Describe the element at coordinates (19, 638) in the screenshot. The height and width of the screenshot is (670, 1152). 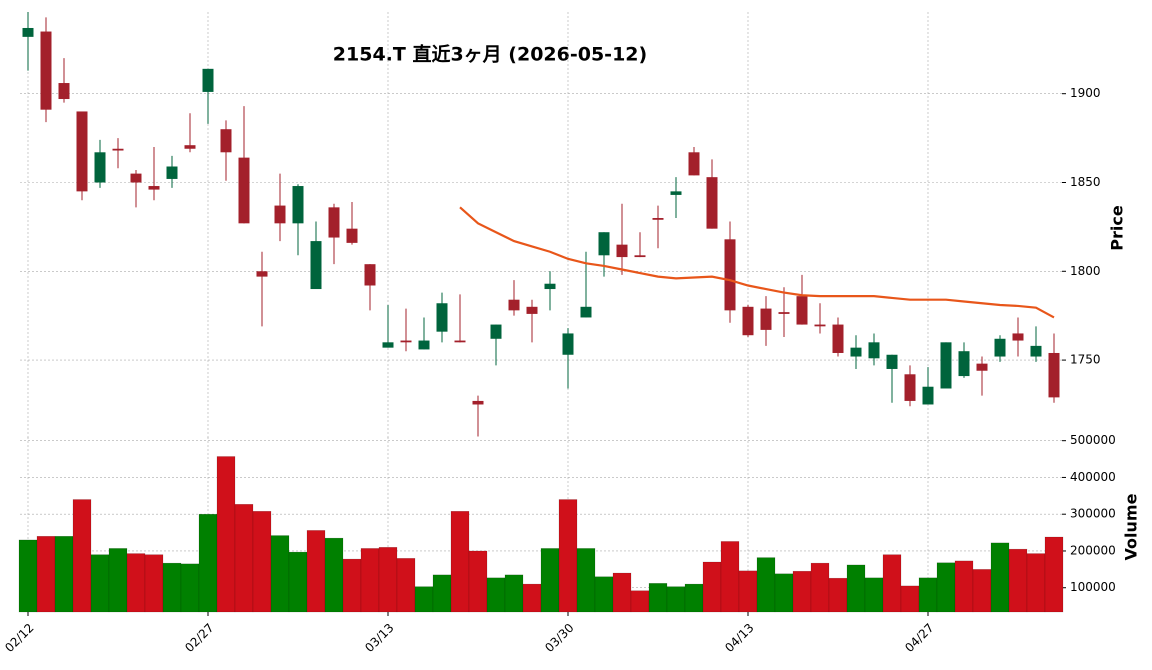
I see `x-tick-label: 02/12` at that location.